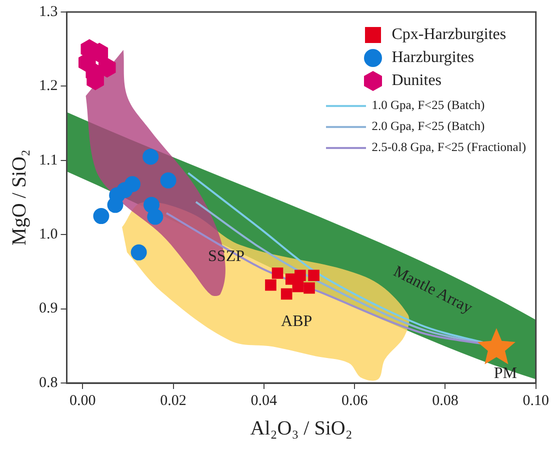 The width and height of the screenshot is (552, 449). I want to click on x-tick-label: 0.10, so click(535, 400).